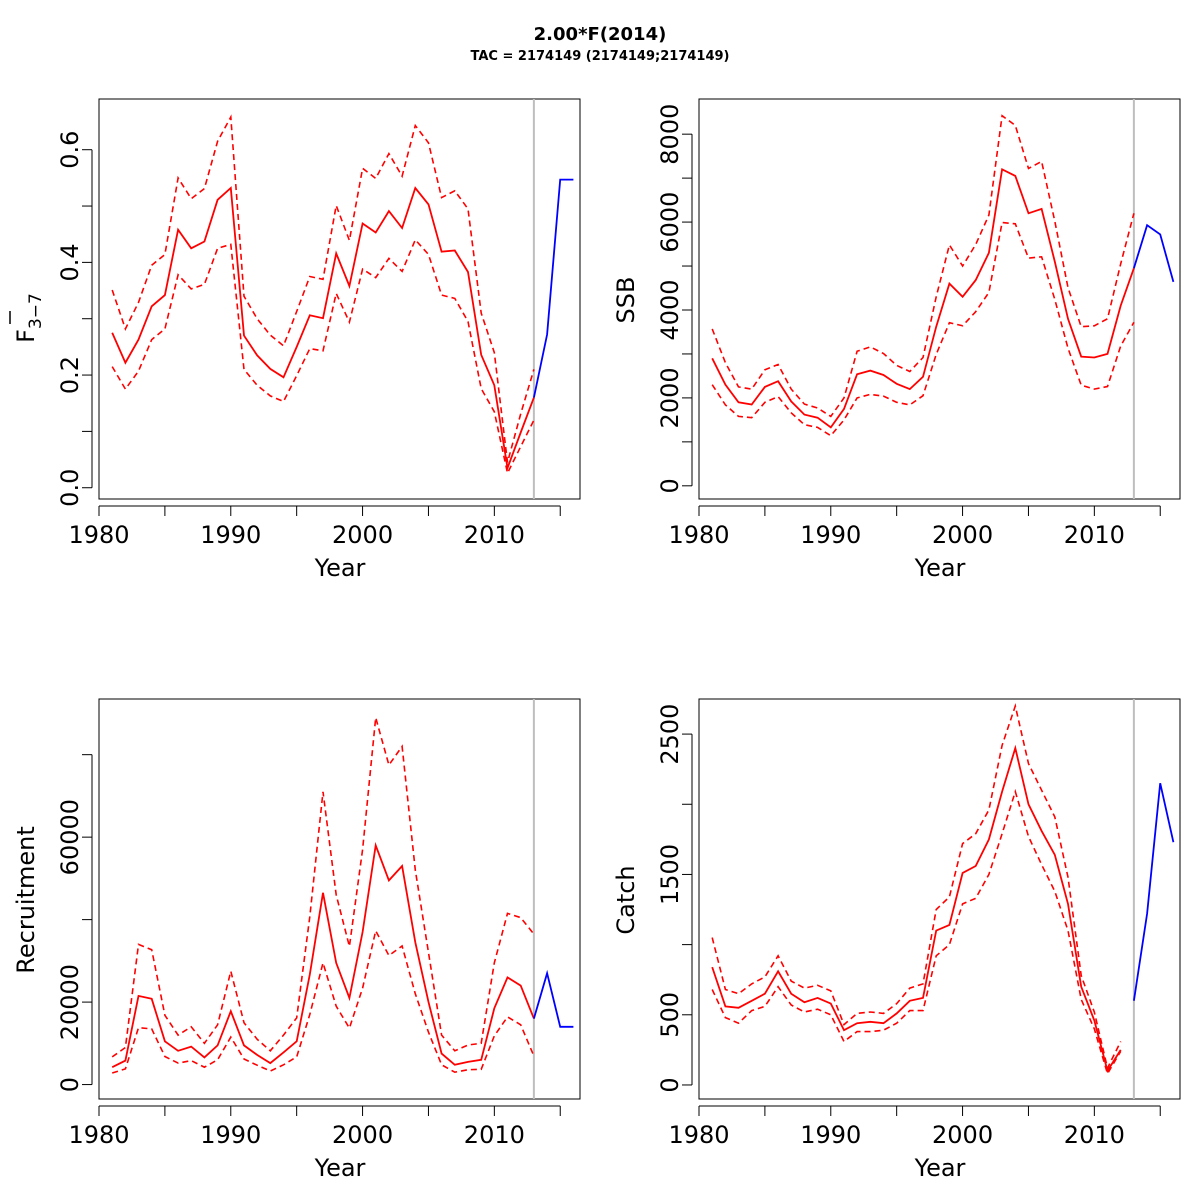 This screenshot has height=1200, width=1200. Describe the element at coordinates (670, 397) in the screenshot. I see `y-tick-label: 2000` at that location.